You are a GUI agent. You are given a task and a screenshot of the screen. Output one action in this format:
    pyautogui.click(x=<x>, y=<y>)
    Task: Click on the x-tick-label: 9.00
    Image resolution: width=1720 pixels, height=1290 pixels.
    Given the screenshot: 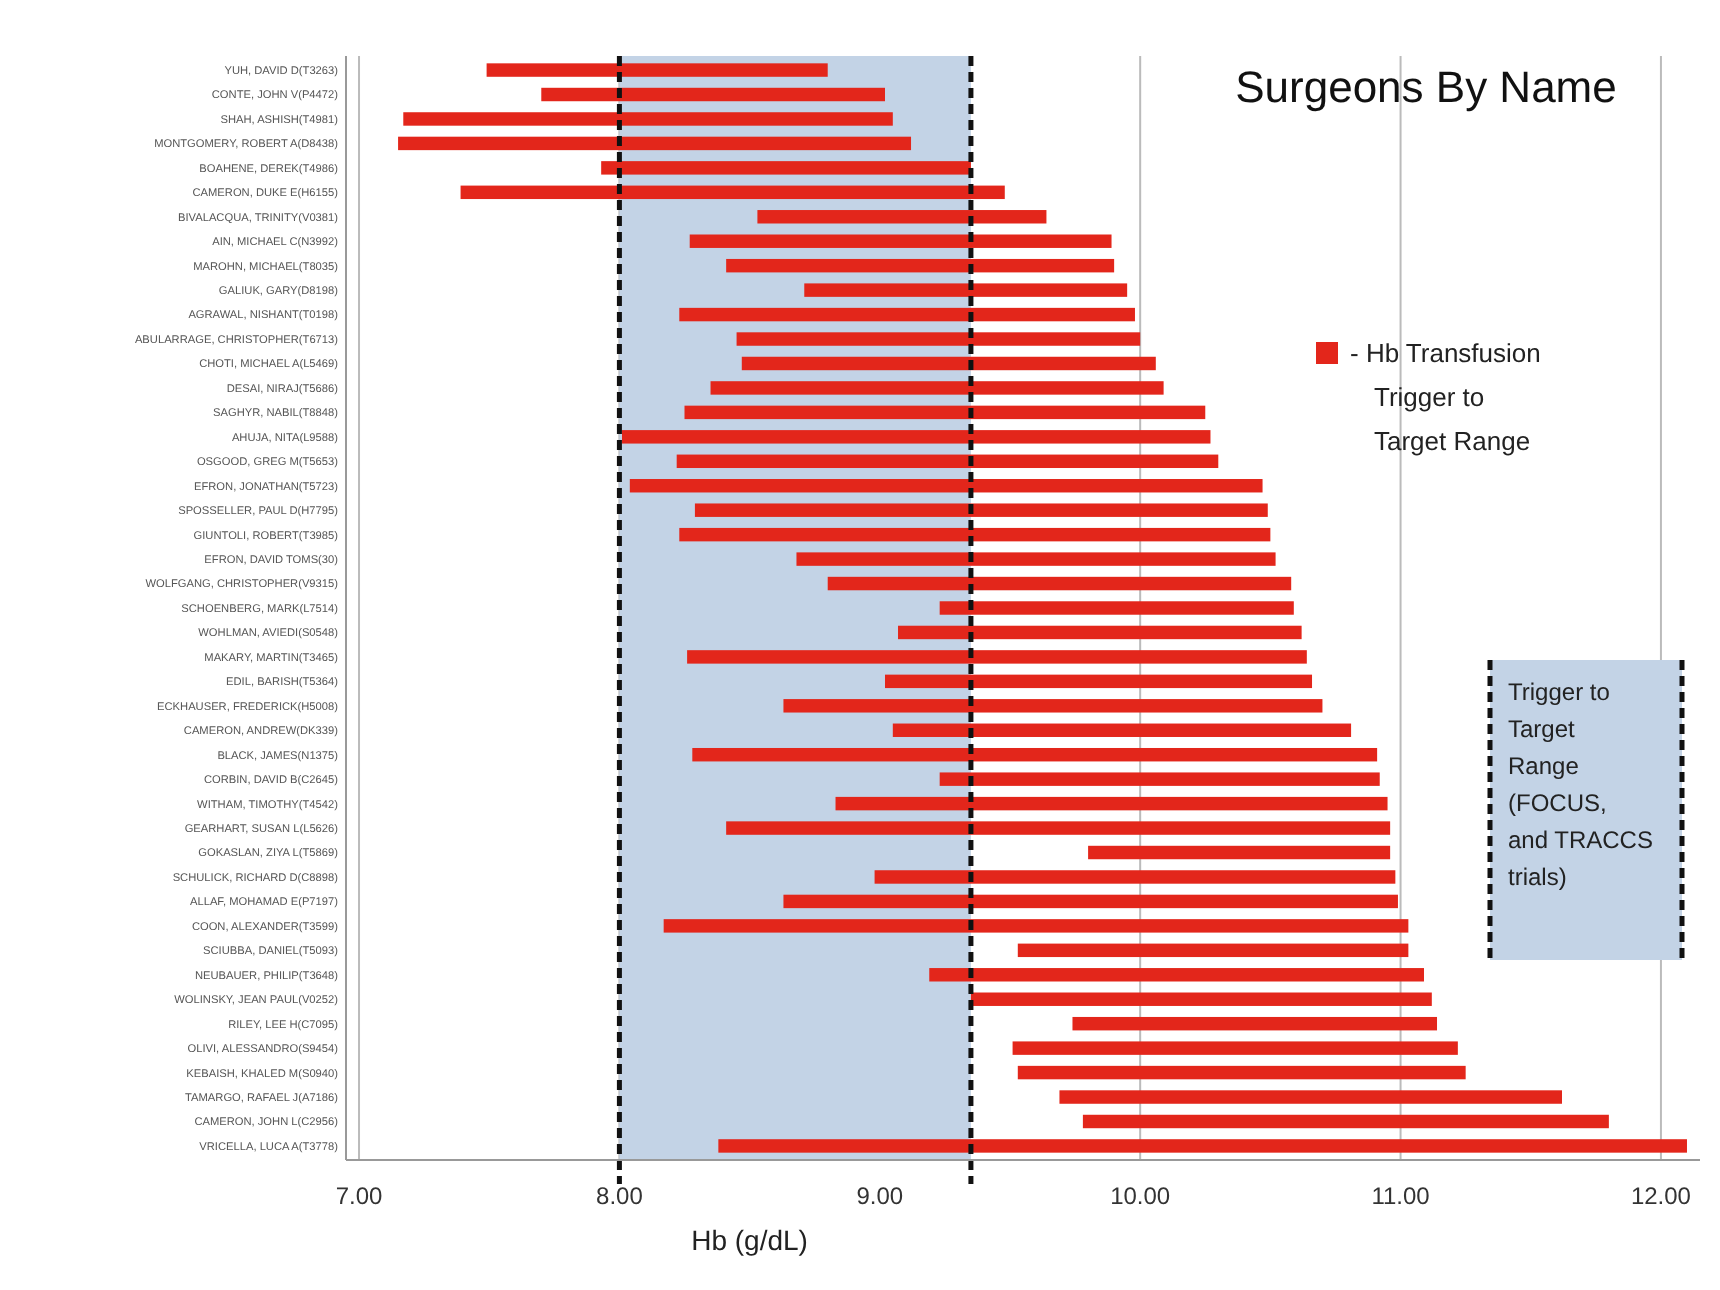 What is the action you would take?
    pyautogui.click(x=880, y=1196)
    